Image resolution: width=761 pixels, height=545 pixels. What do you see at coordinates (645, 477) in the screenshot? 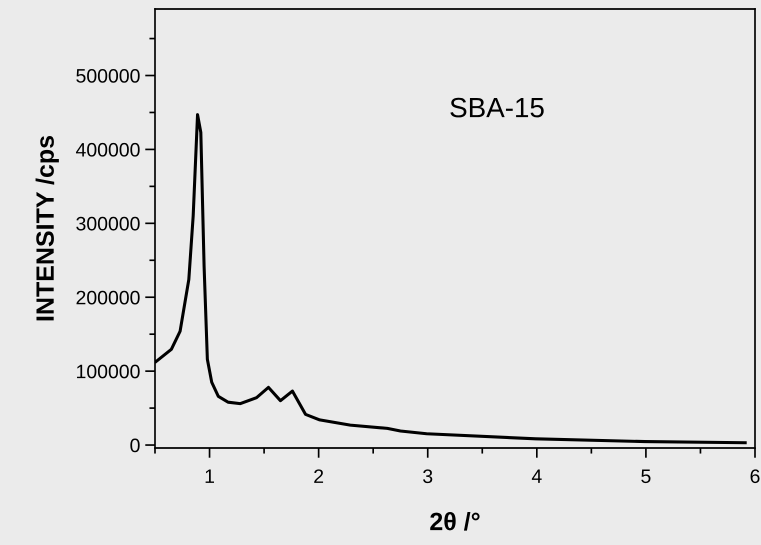
I see `x-tick-label: 5` at bounding box center [645, 477].